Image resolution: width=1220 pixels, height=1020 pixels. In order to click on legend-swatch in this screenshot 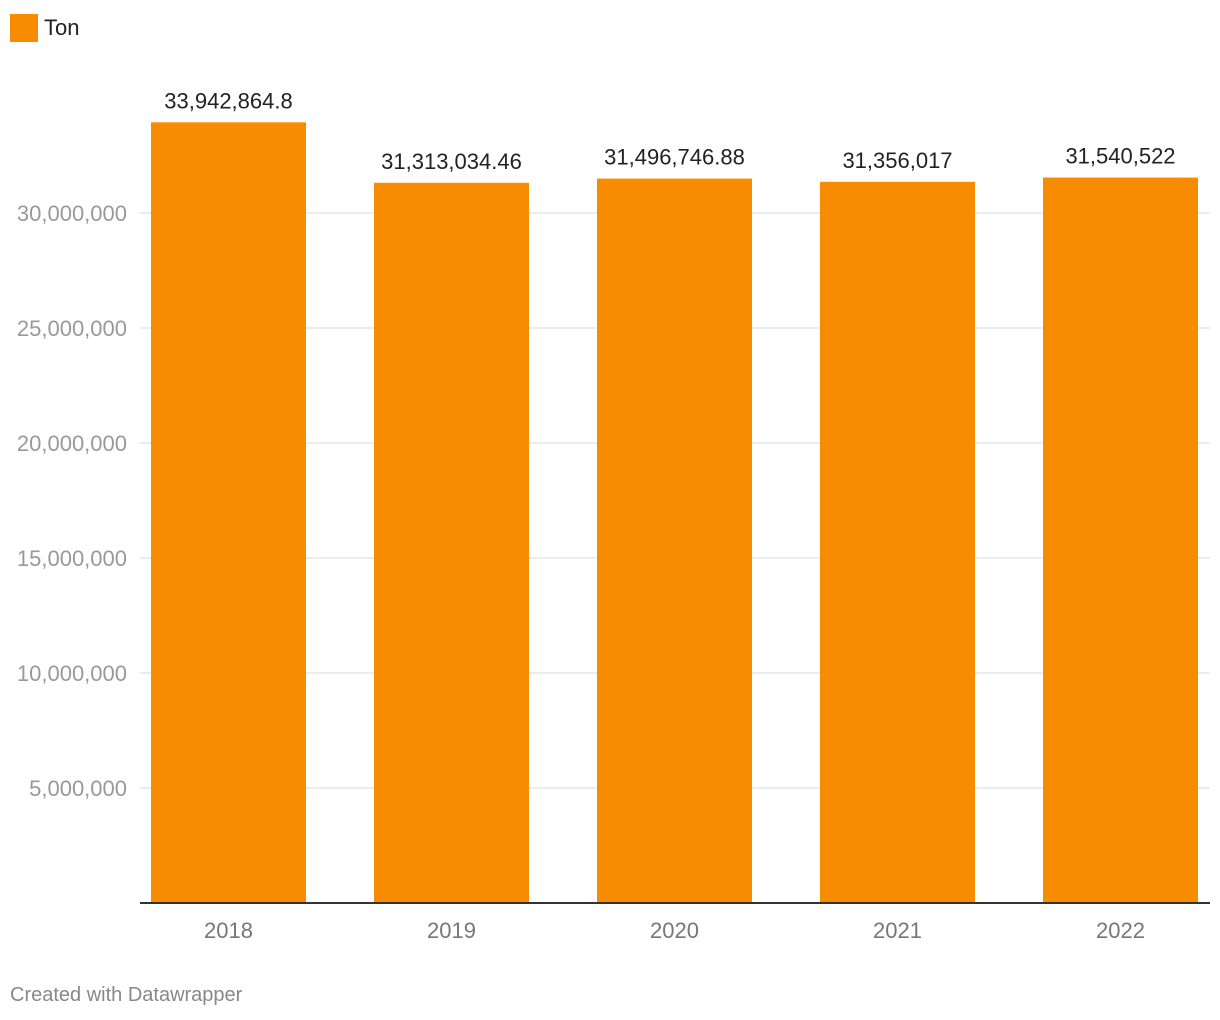, I will do `click(24, 28)`.